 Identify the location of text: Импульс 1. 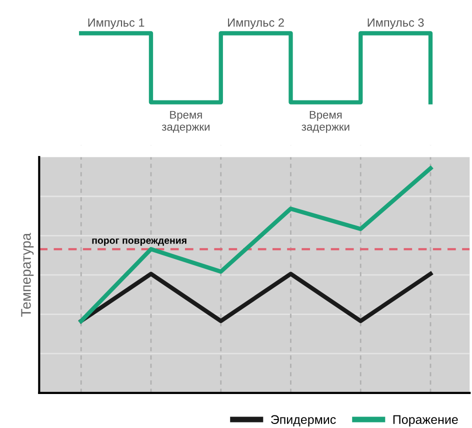
(116, 24).